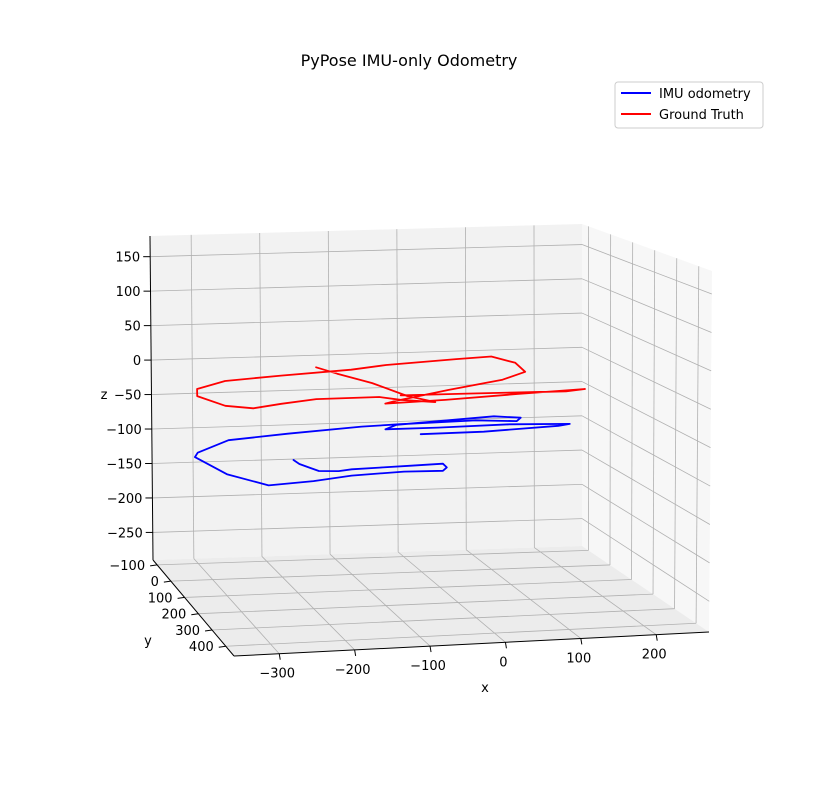 The height and width of the screenshot is (789, 819). Describe the element at coordinates (277, 674) in the screenshot. I see `x-tick-label: −300` at that location.